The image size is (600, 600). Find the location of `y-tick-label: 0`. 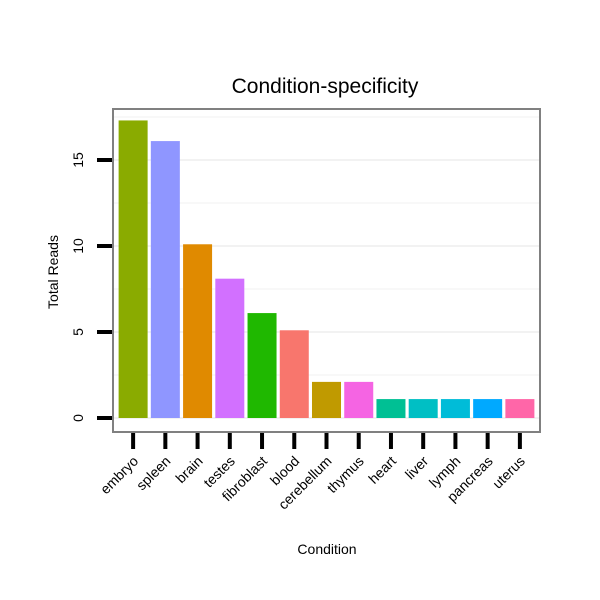

y-tick-label: 0 is located at coordinates (78, 418).